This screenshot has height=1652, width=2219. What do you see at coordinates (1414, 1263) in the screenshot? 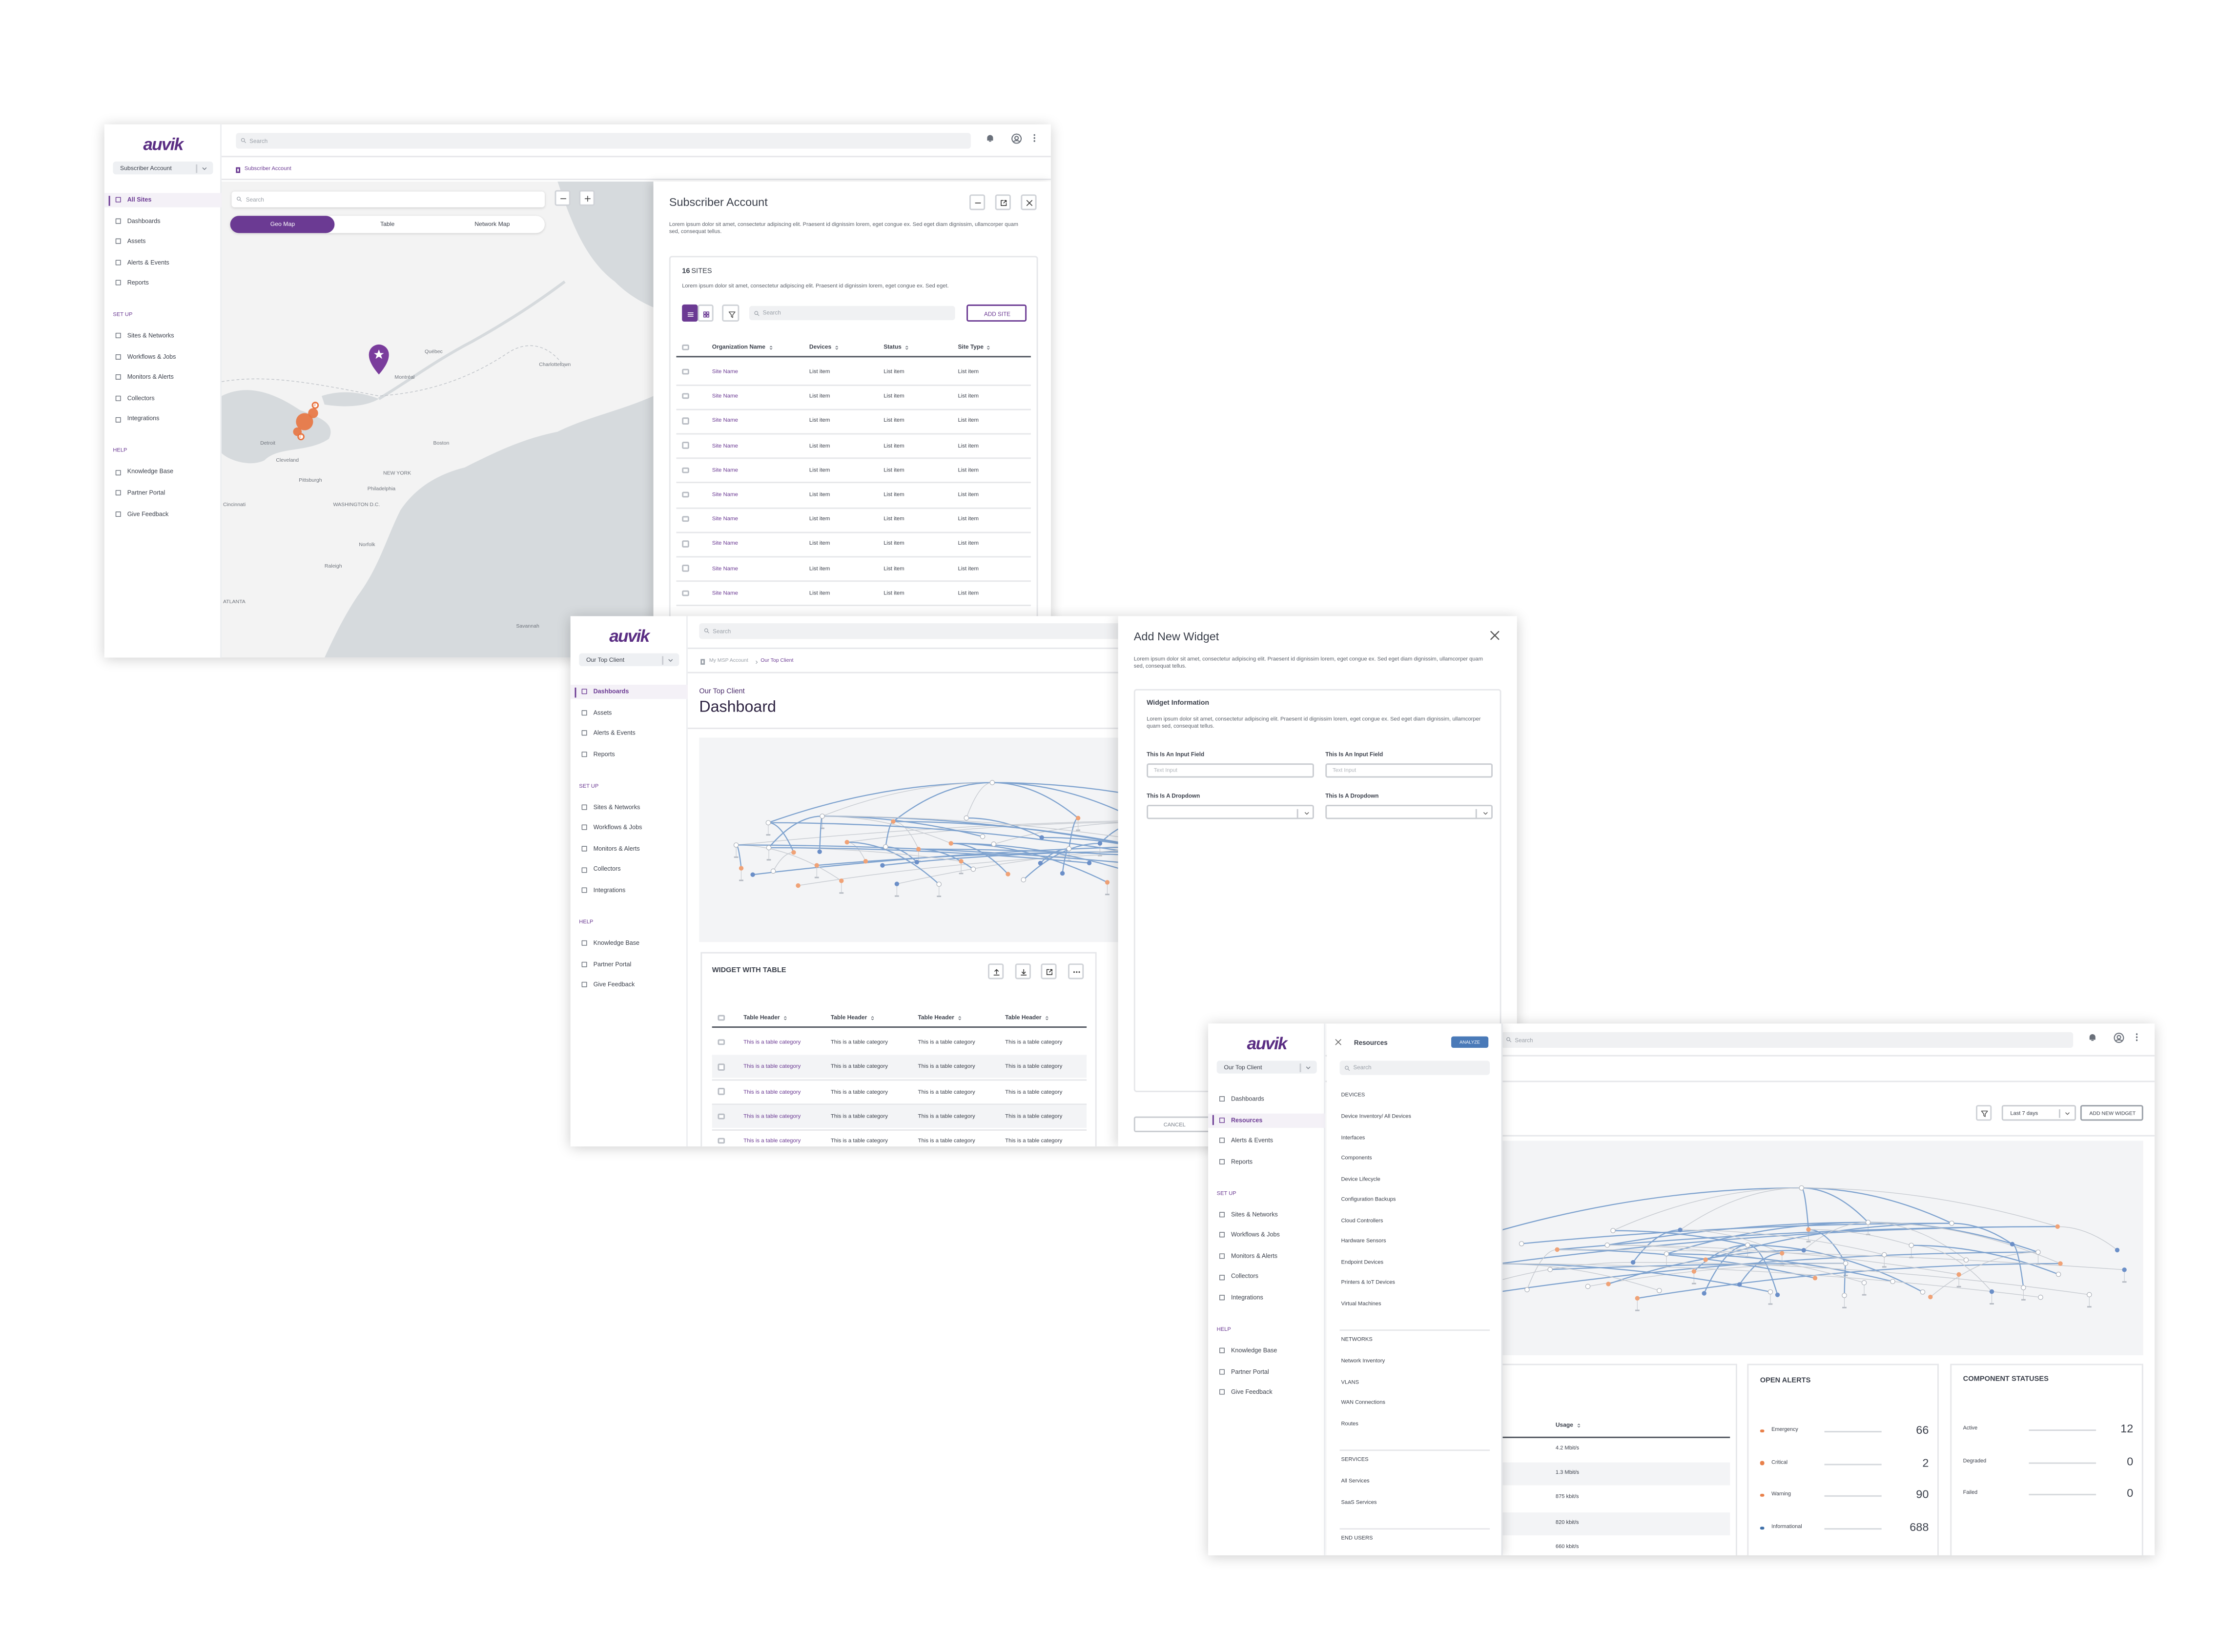
I see `menu-item: Endpoint Devices` at bounding box center [1414, 1263].